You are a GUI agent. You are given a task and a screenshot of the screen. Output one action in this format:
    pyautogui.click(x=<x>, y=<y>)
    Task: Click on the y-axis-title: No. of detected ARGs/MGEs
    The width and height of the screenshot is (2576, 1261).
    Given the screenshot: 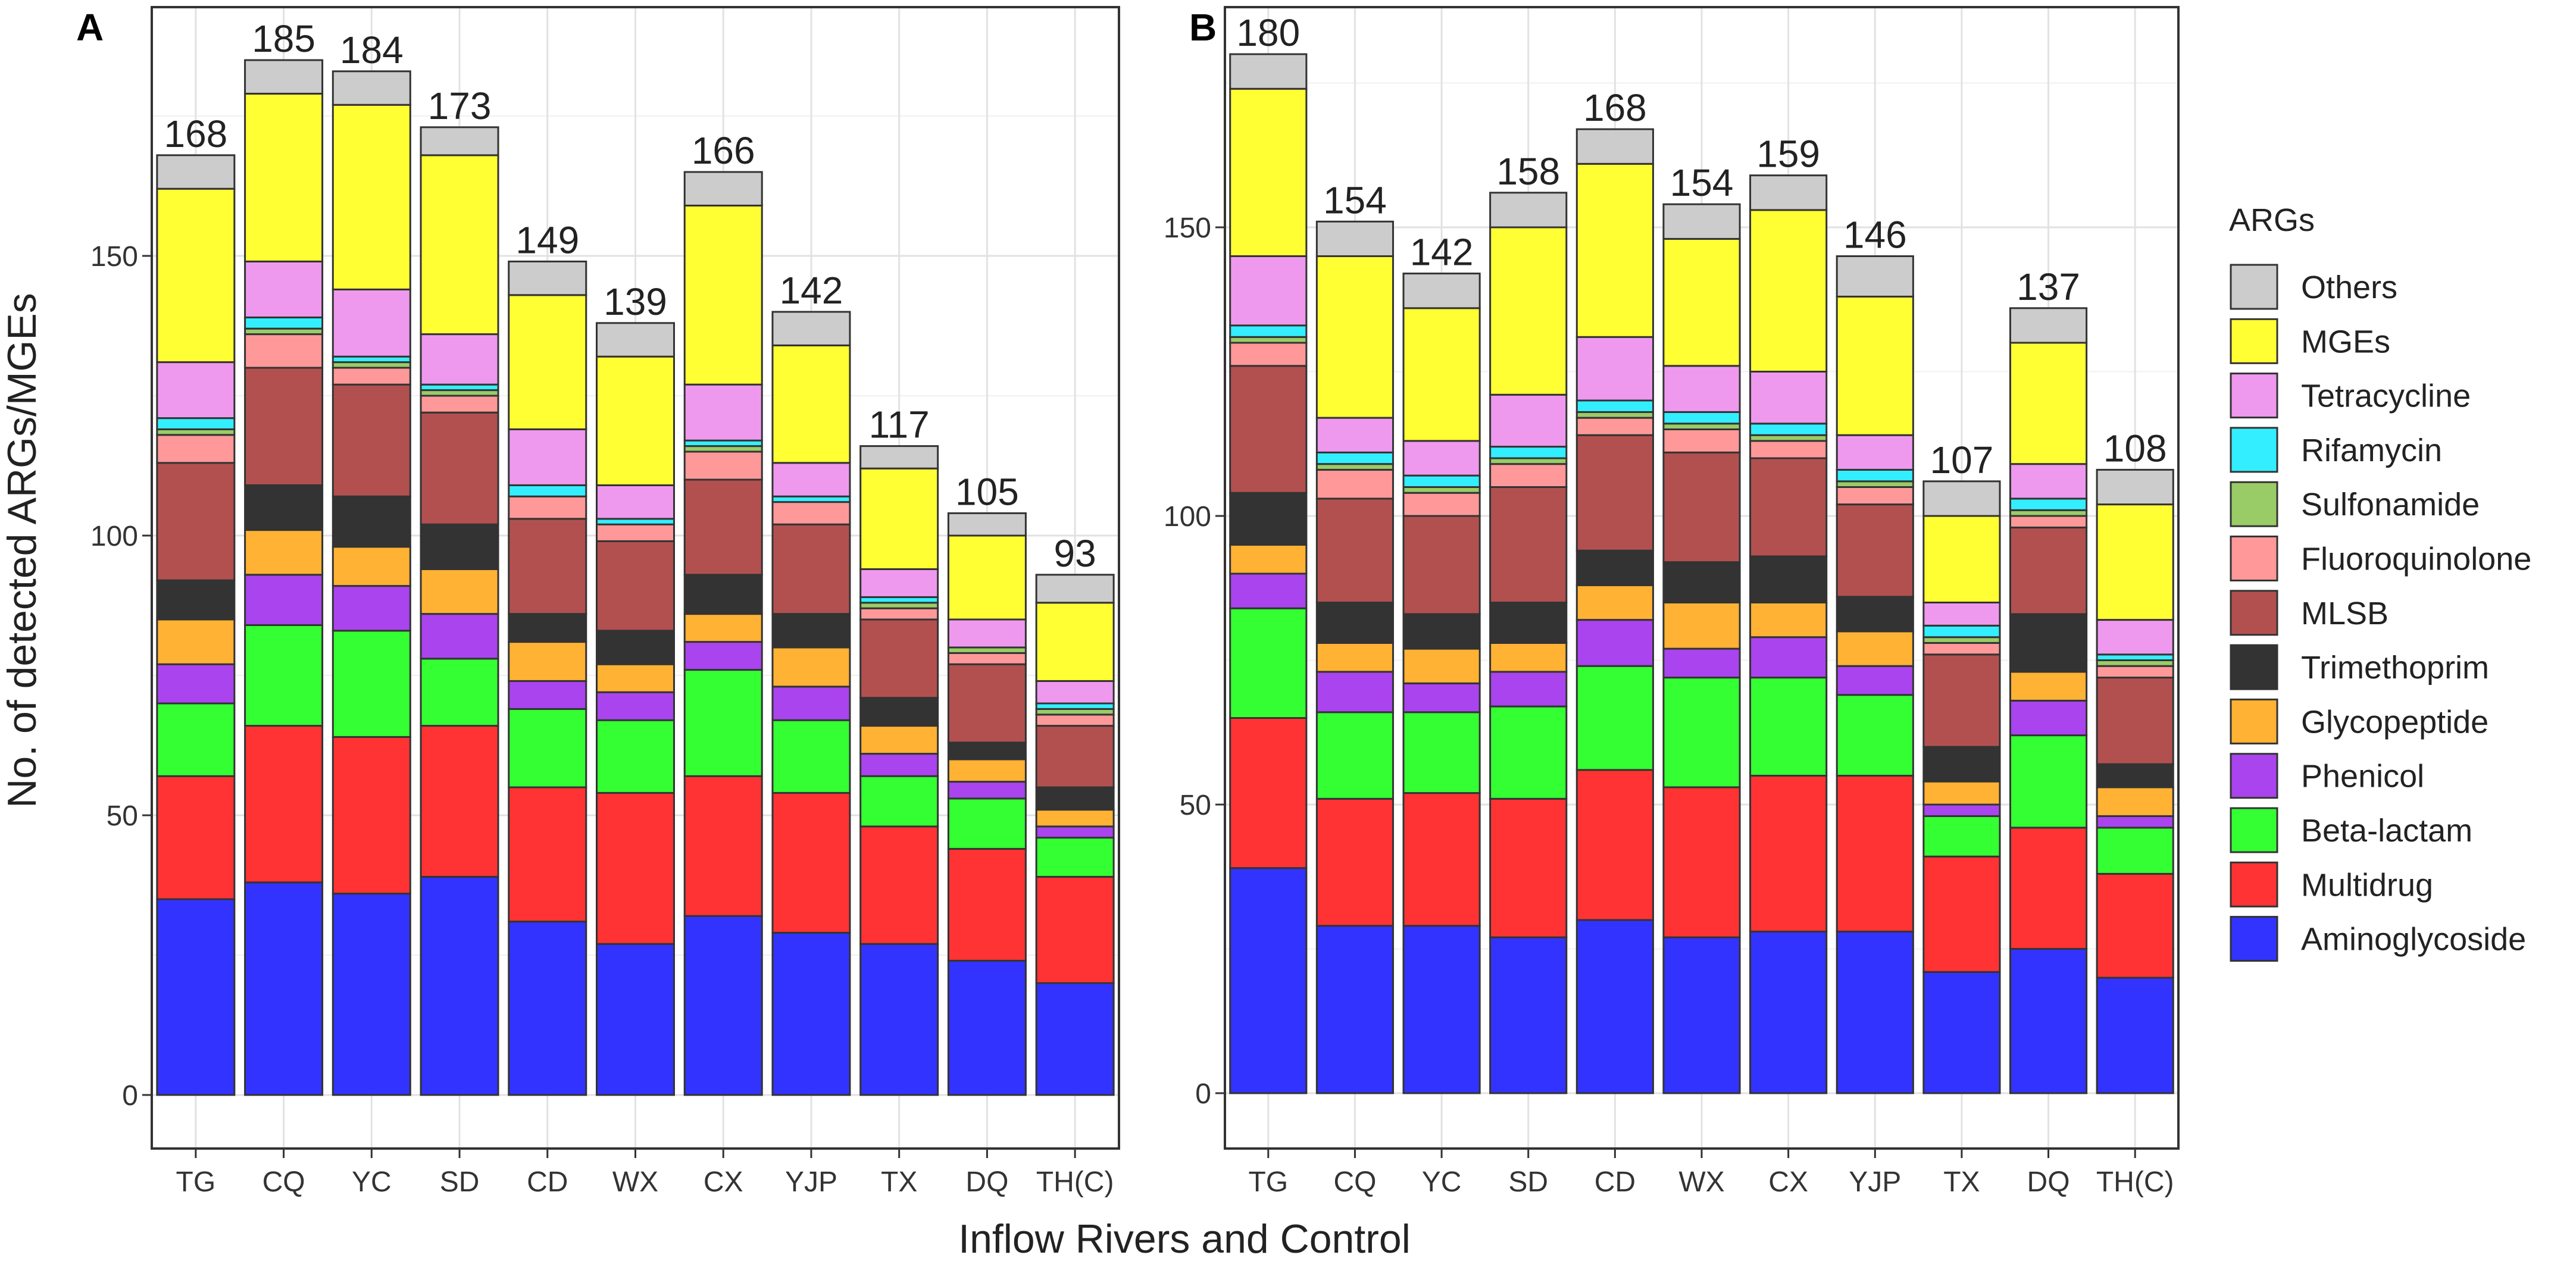 What is the action you would take?
    pyautogui.click(x=22, y=550)
    